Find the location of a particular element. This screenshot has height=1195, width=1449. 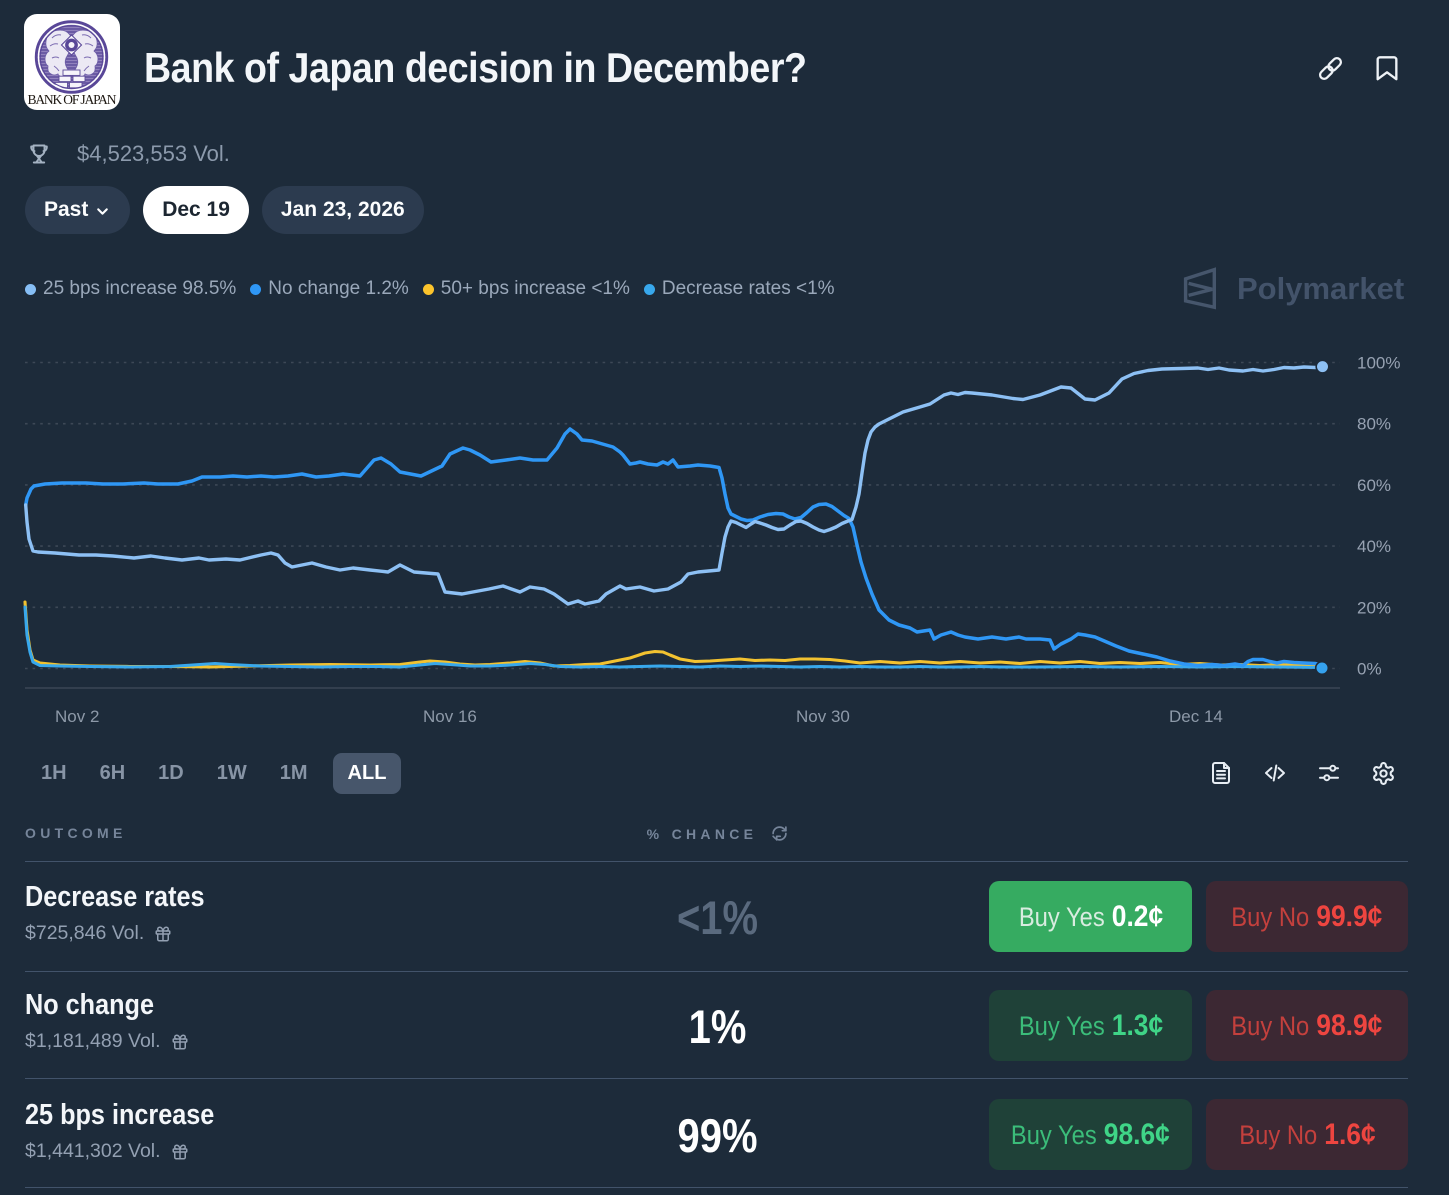

svg-text: 0% is located at coordinates (1369, 669).